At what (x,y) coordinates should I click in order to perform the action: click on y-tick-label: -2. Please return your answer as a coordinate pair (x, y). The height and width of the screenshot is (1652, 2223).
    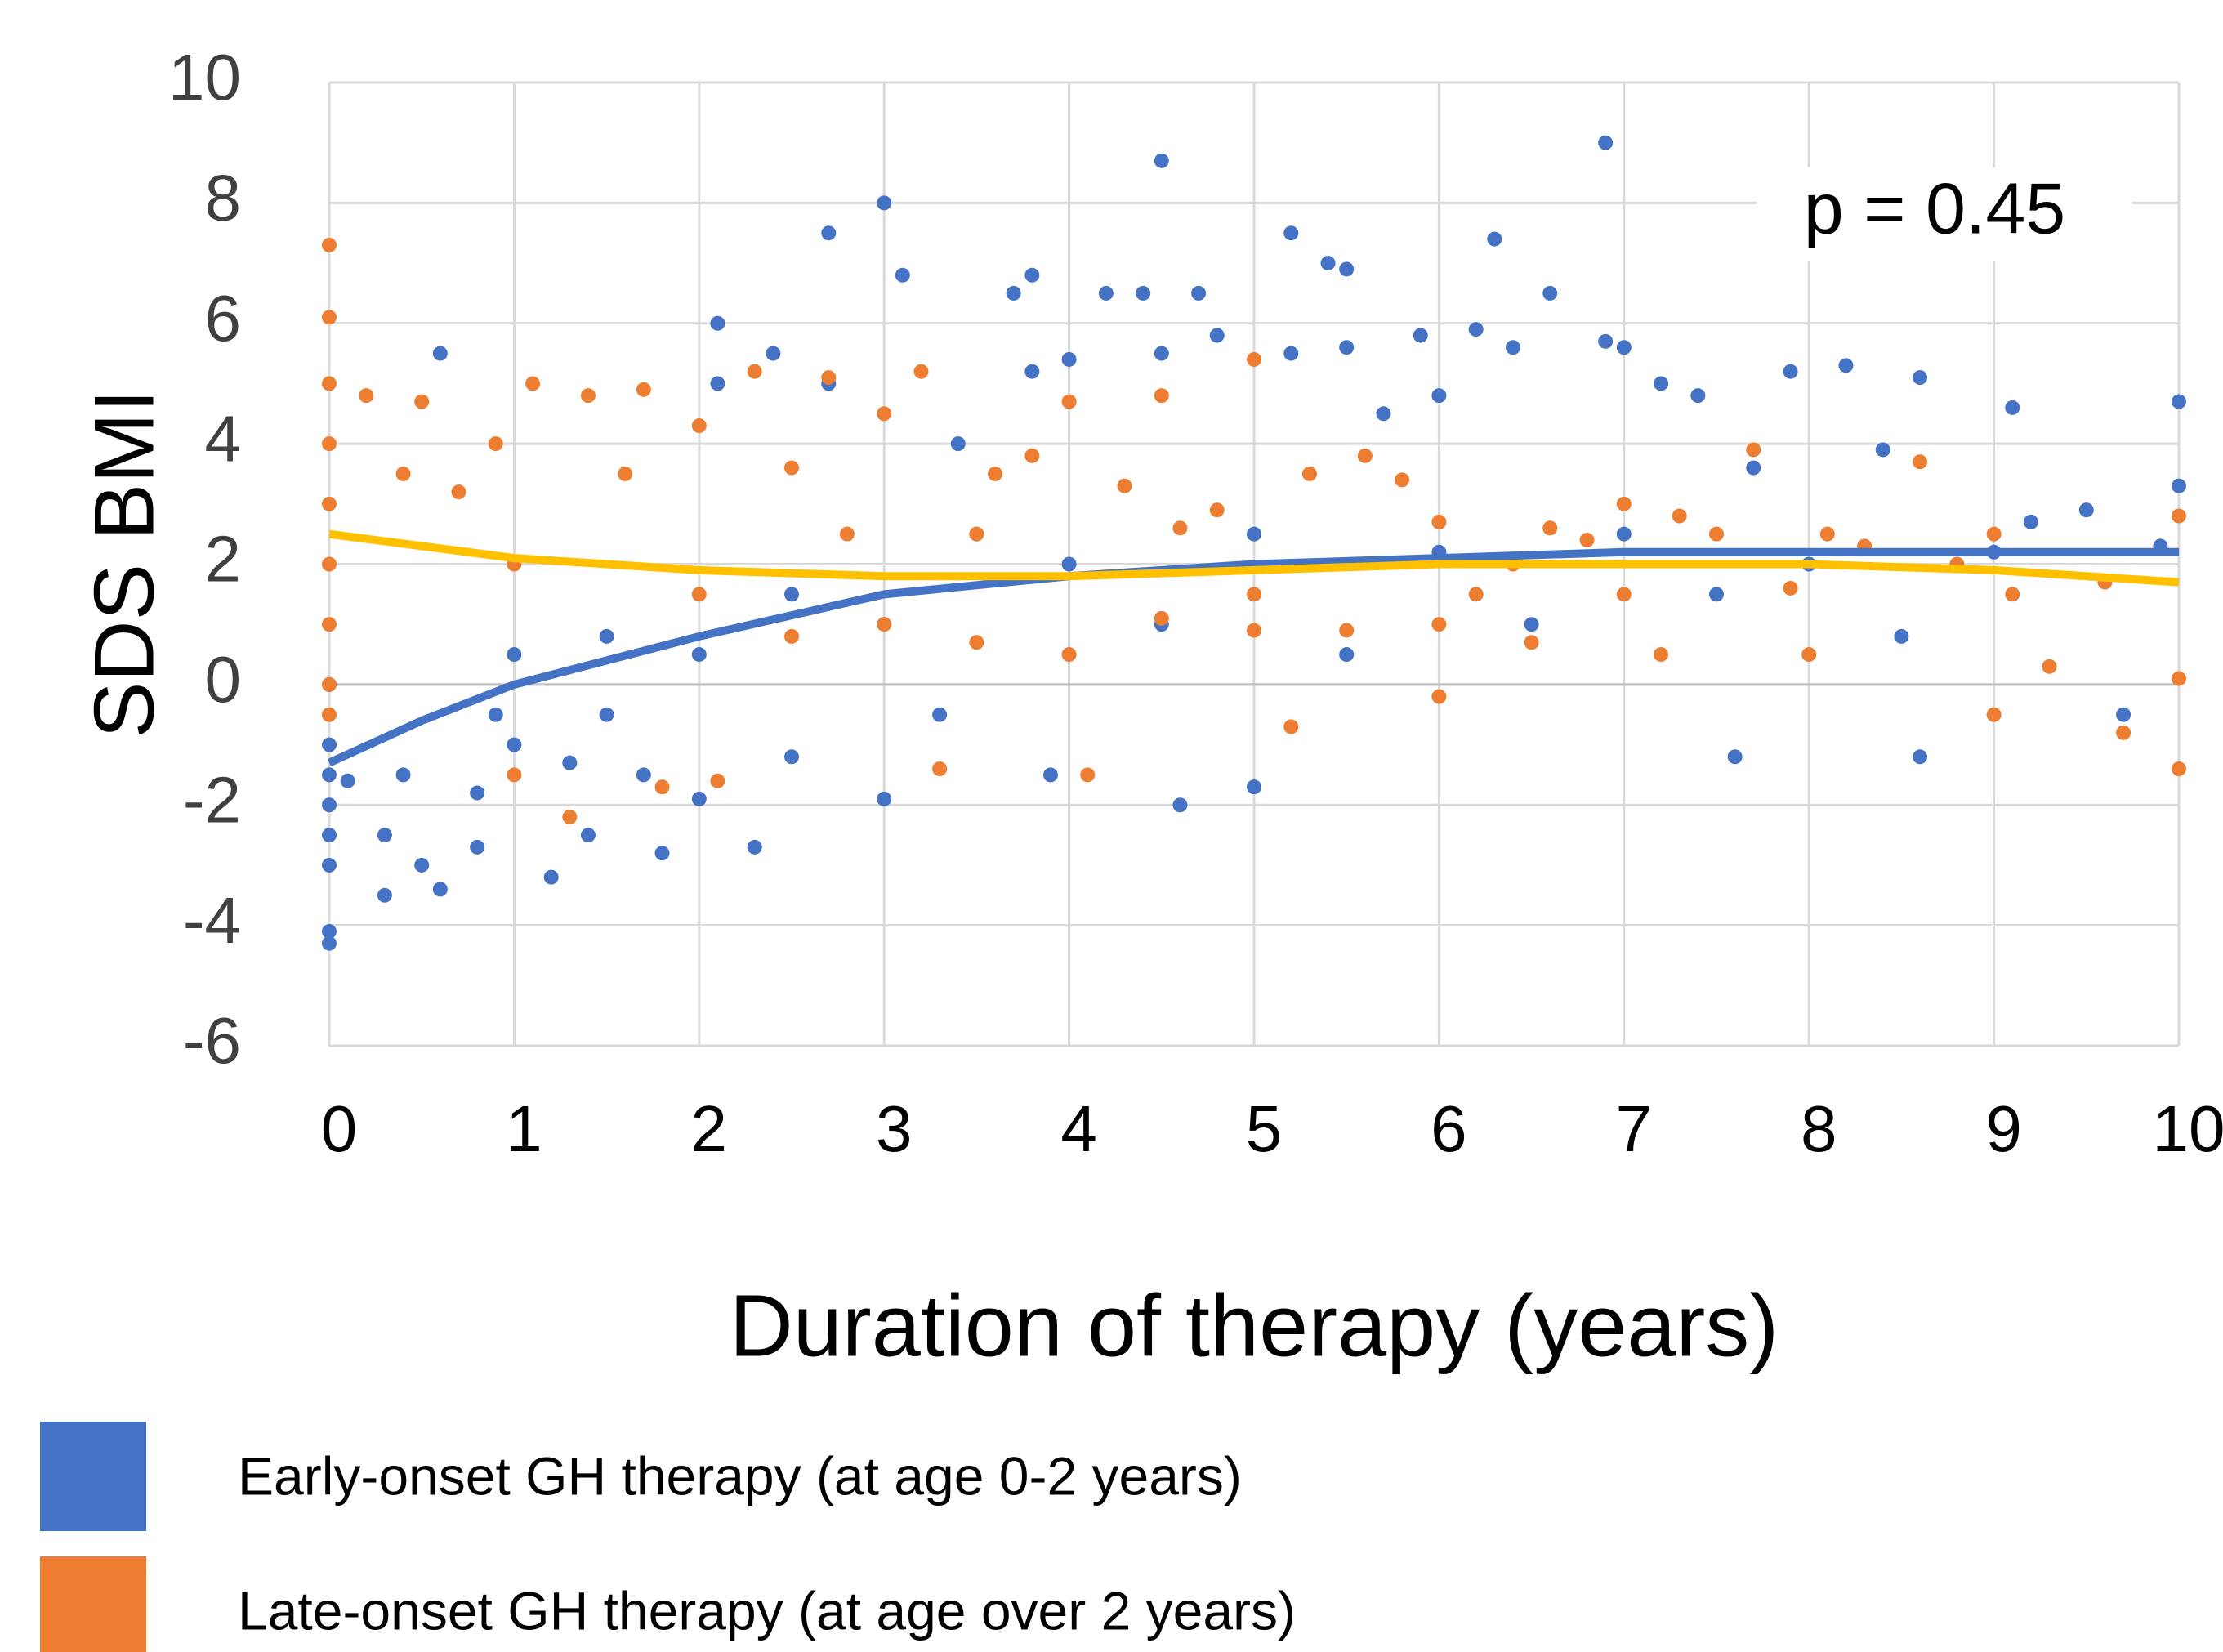
    Looking at the image, I should click on (212, 799).